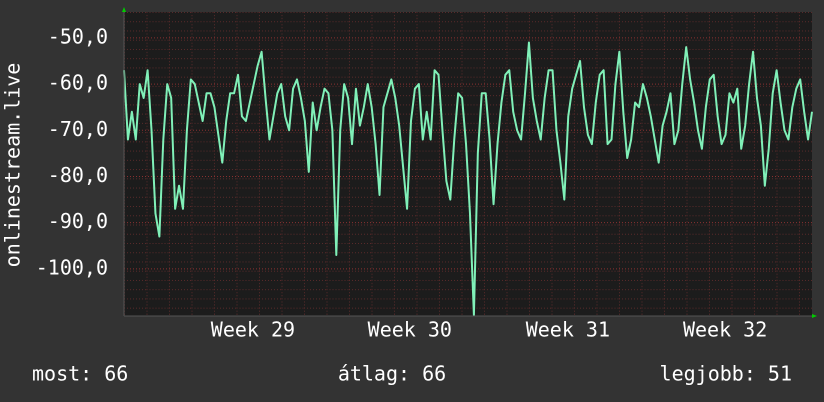 Image resolution: width=824 pixels, height=402 pixels. I want to click on y-axis-title: onlinestream.live, so click(13, 165).